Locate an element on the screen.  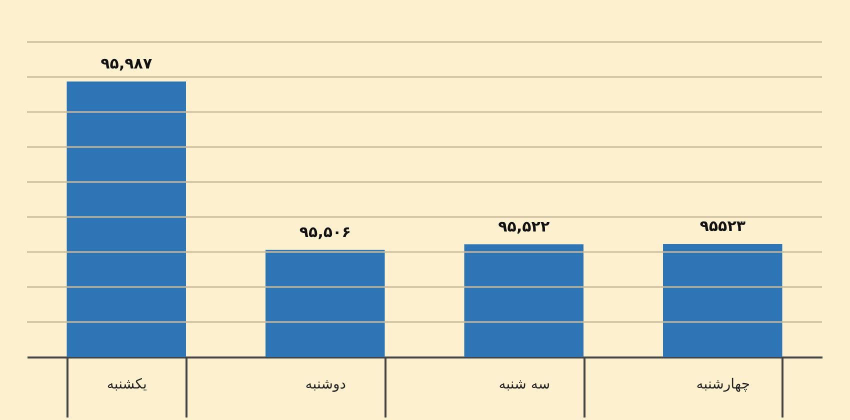
data-label: ۹۵,۵۰۶ is located at coordinates (325, 231).